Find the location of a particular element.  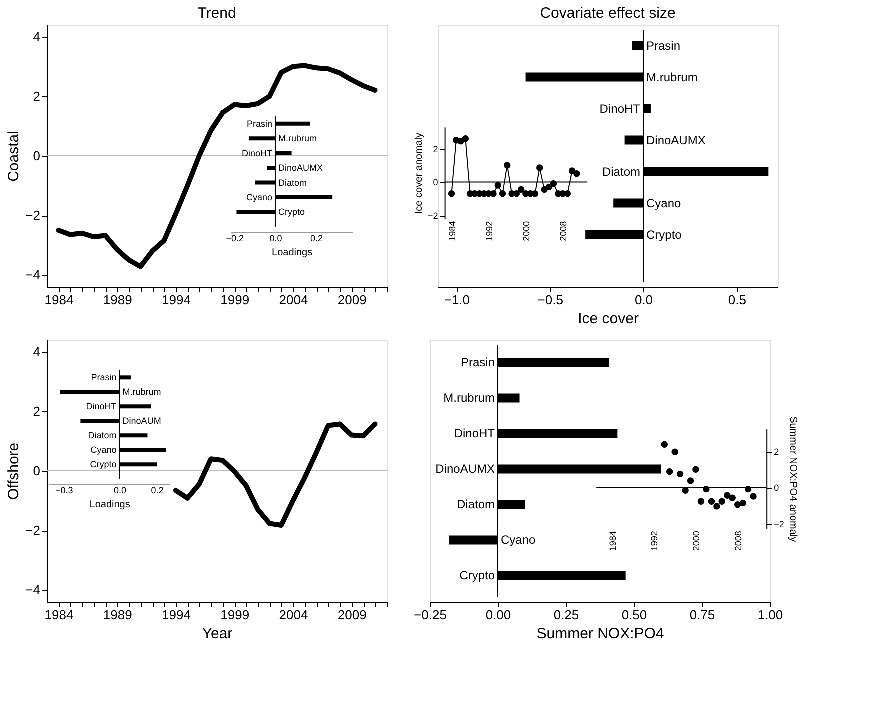

x-tick-label: −1.0 is located at coordinates (457, 300).